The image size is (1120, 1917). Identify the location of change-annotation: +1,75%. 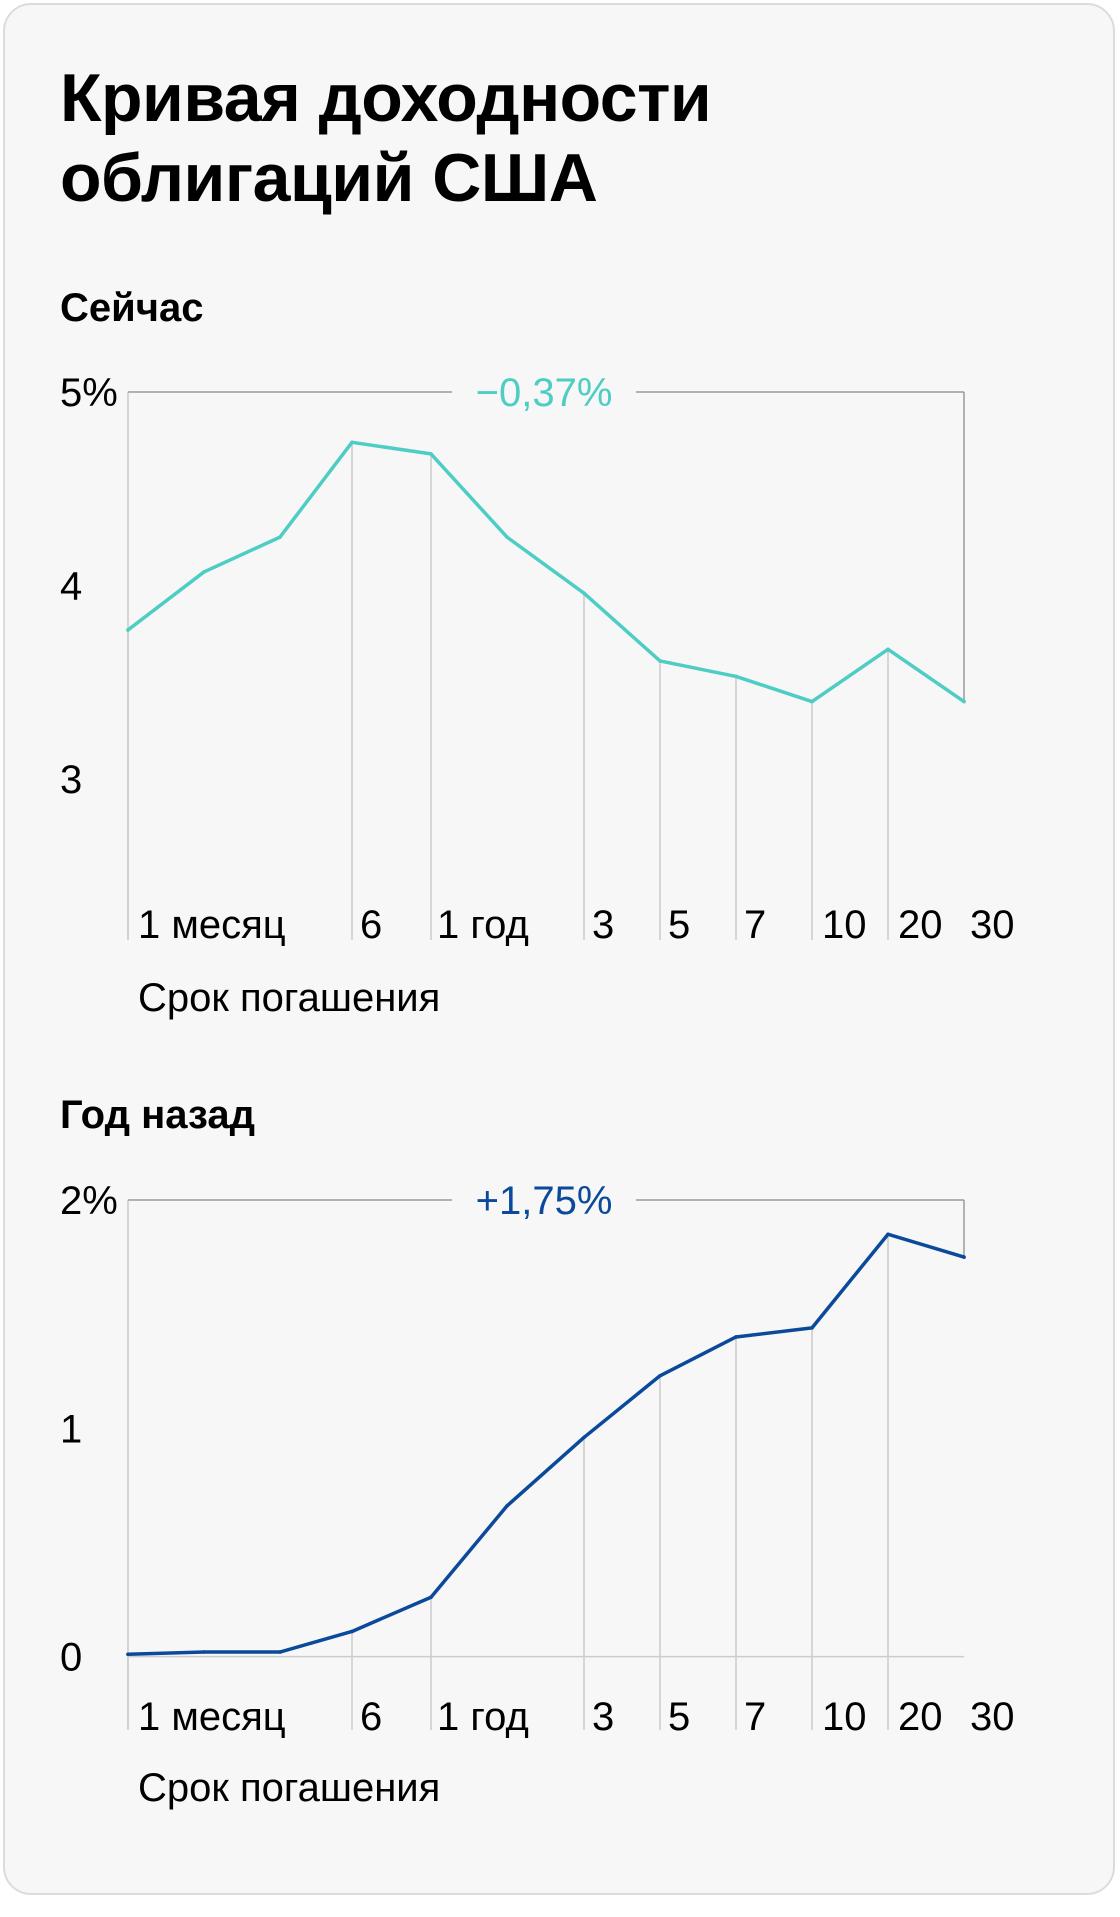
(544, 1201).